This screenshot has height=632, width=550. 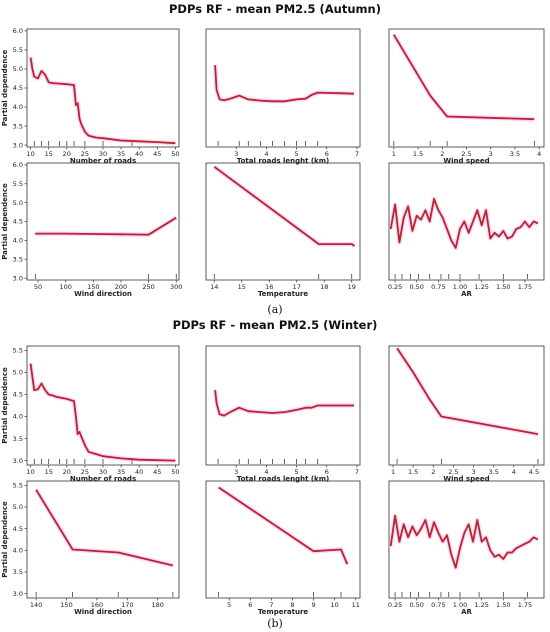 What do you see at coordinates (158, 605) in the screenshot?
I see `x-tick-label: 180` at bounding box center [158, 605].